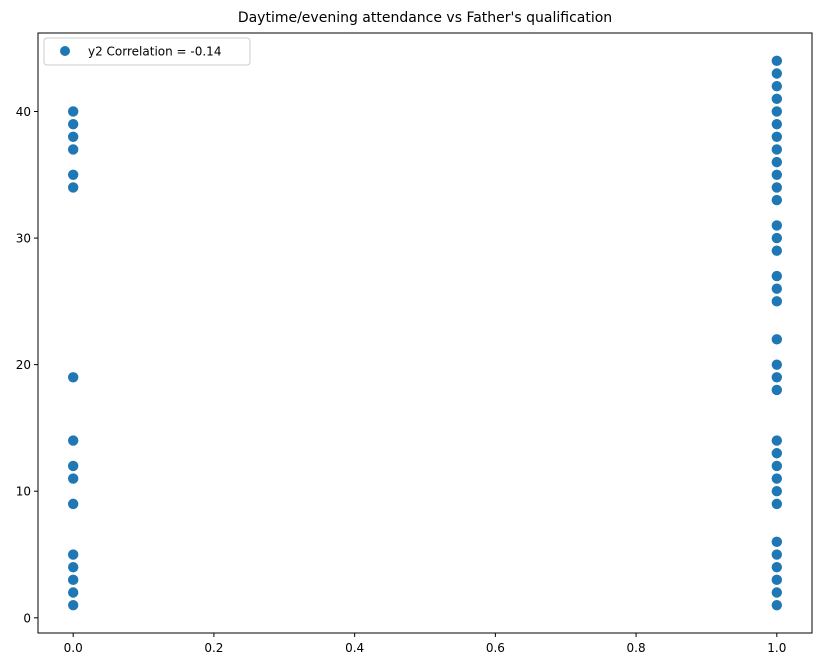 The height and width of the screenshot is (668, 822). Describe the element at coordinates (65, 51) in the screenshot. I see `legend-marker` at that location.